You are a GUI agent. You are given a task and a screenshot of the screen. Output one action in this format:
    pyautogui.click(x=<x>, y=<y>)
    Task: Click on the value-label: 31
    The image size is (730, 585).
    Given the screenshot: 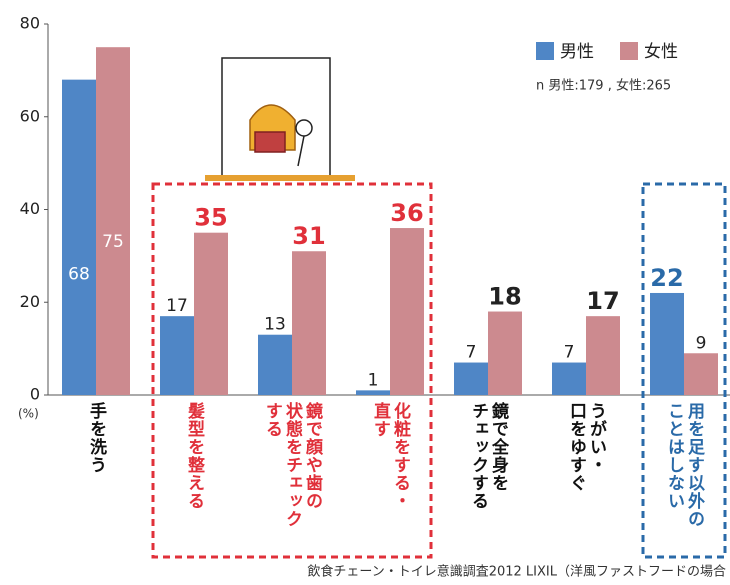 What is the action you would take?
    pyautogui.click(x=308, y=236)
    